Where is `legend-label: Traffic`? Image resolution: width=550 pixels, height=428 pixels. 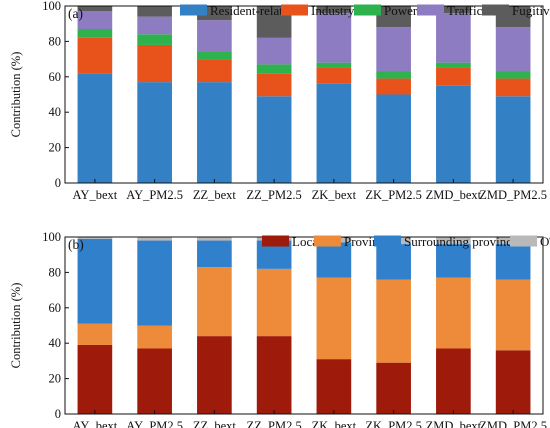 legend-label: Traffic is located at coordinates (465, 10).